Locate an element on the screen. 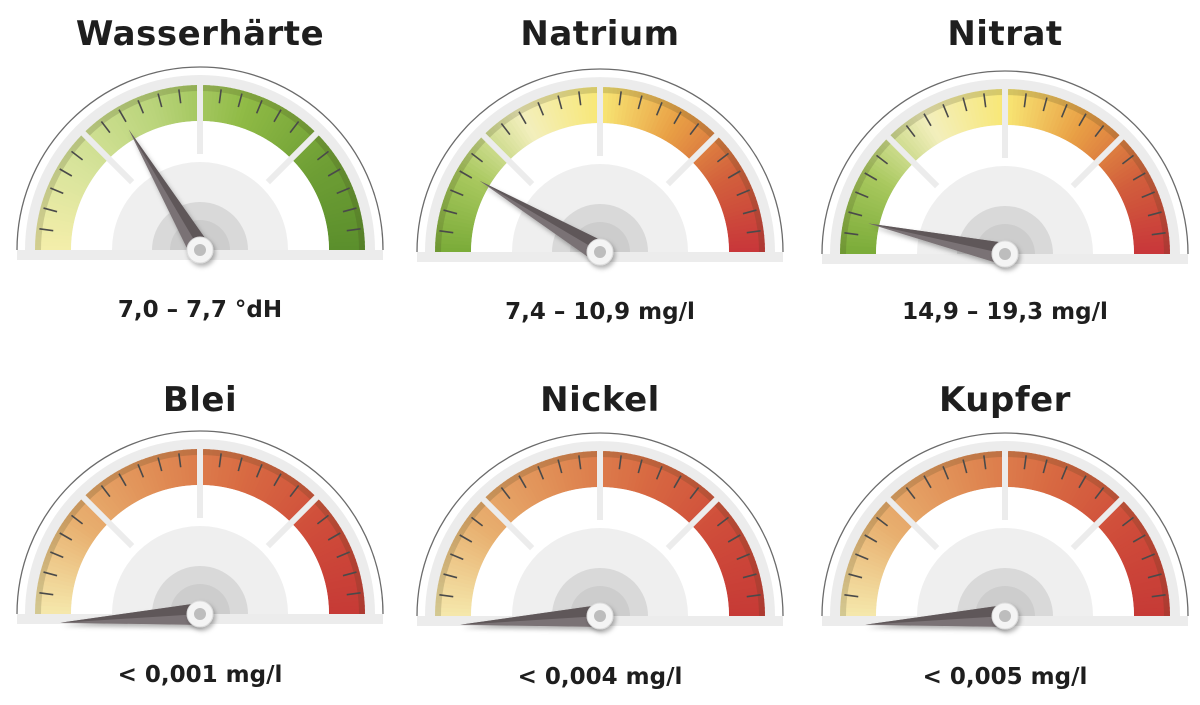 Image resolution: width=1200 pixels, height=705 pixels. gauge-major-divider is located at coordinates (507, 159).